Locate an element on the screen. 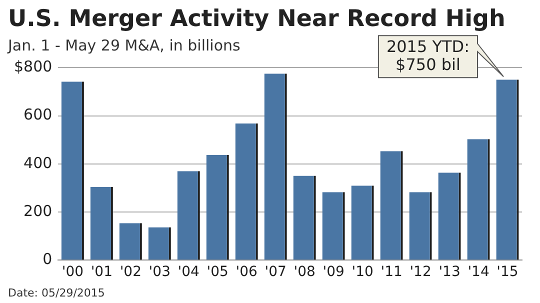  y-tick-label: 600 is located at coordinates (38, 115).